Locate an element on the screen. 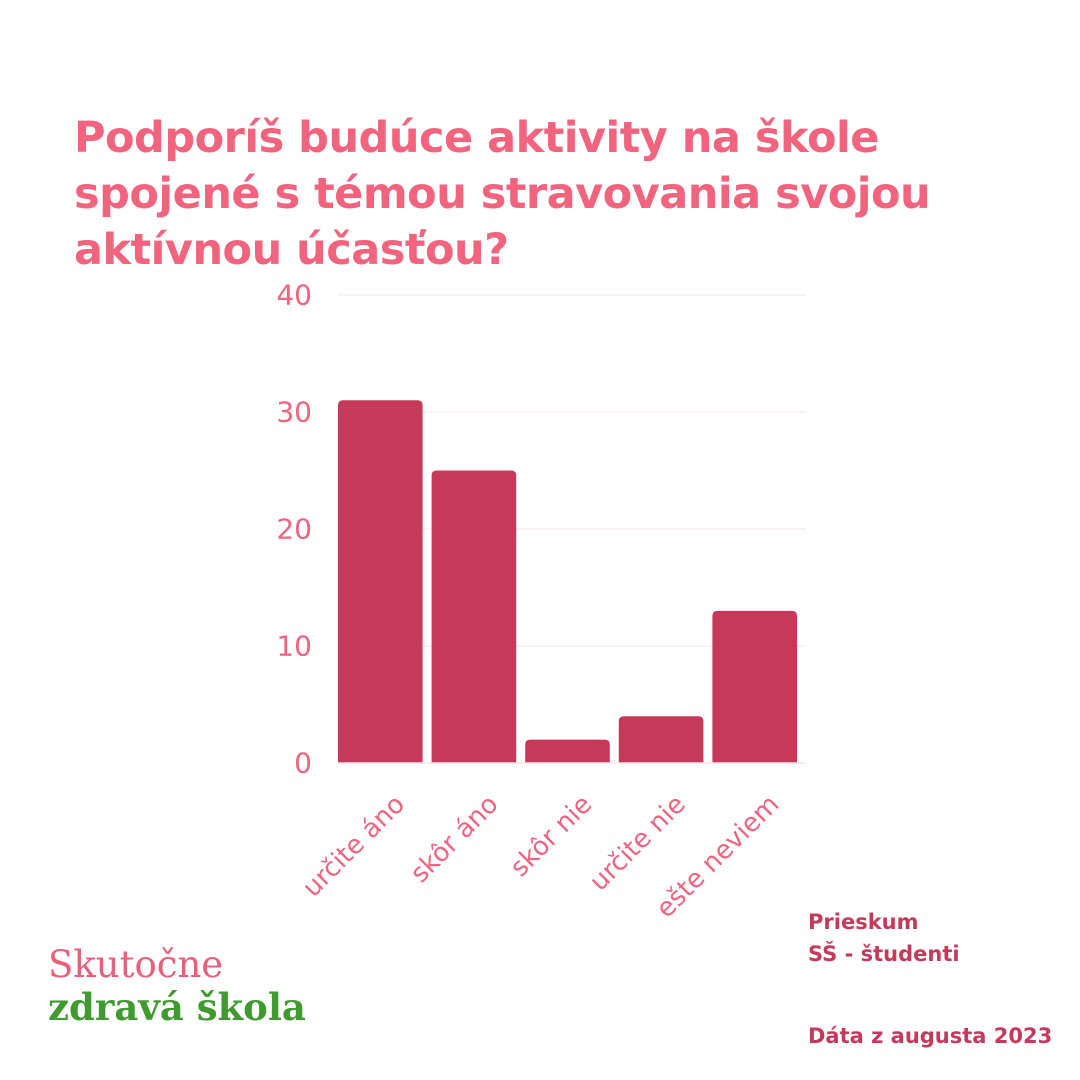  survey-group: SŠ - študenti is located at coordinates (884, 954).